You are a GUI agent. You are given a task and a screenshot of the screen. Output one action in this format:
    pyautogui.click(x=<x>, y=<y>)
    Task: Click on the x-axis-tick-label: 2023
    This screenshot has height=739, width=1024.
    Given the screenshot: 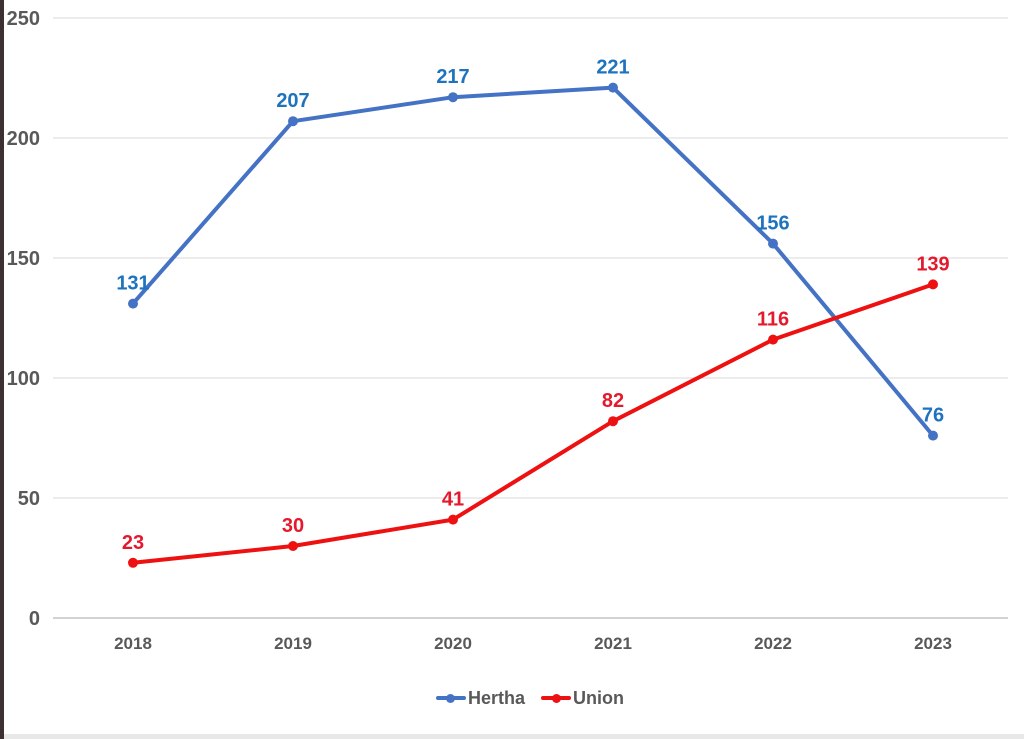 What is the action you would take?
    pyautogui.click(x=933, y=643)
    